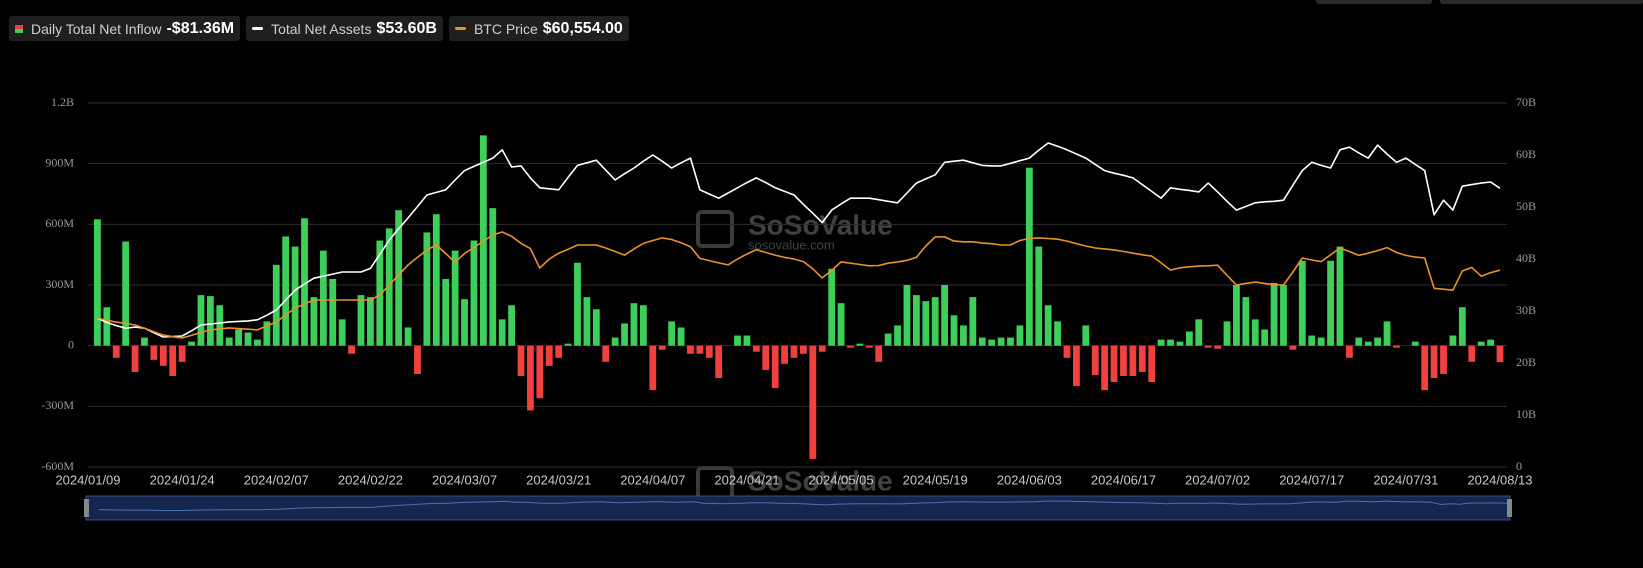 The image size is (1643, 568). I want to click on legend-label: Daily Total Net Inflow, so click(96, 28).